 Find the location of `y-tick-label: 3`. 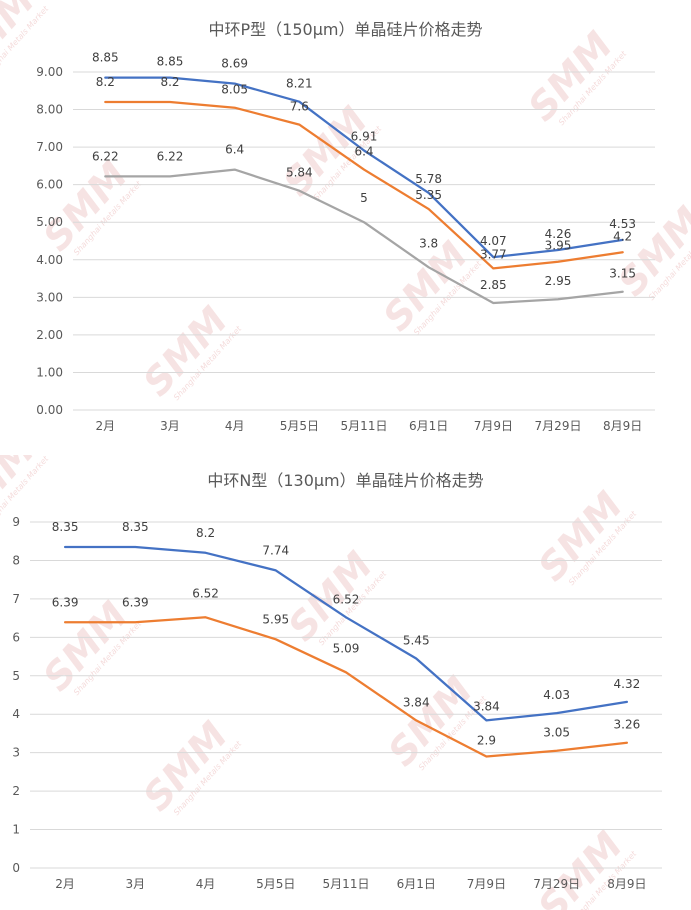

y-tick-label: 3 is located at coordinates (16, 753).